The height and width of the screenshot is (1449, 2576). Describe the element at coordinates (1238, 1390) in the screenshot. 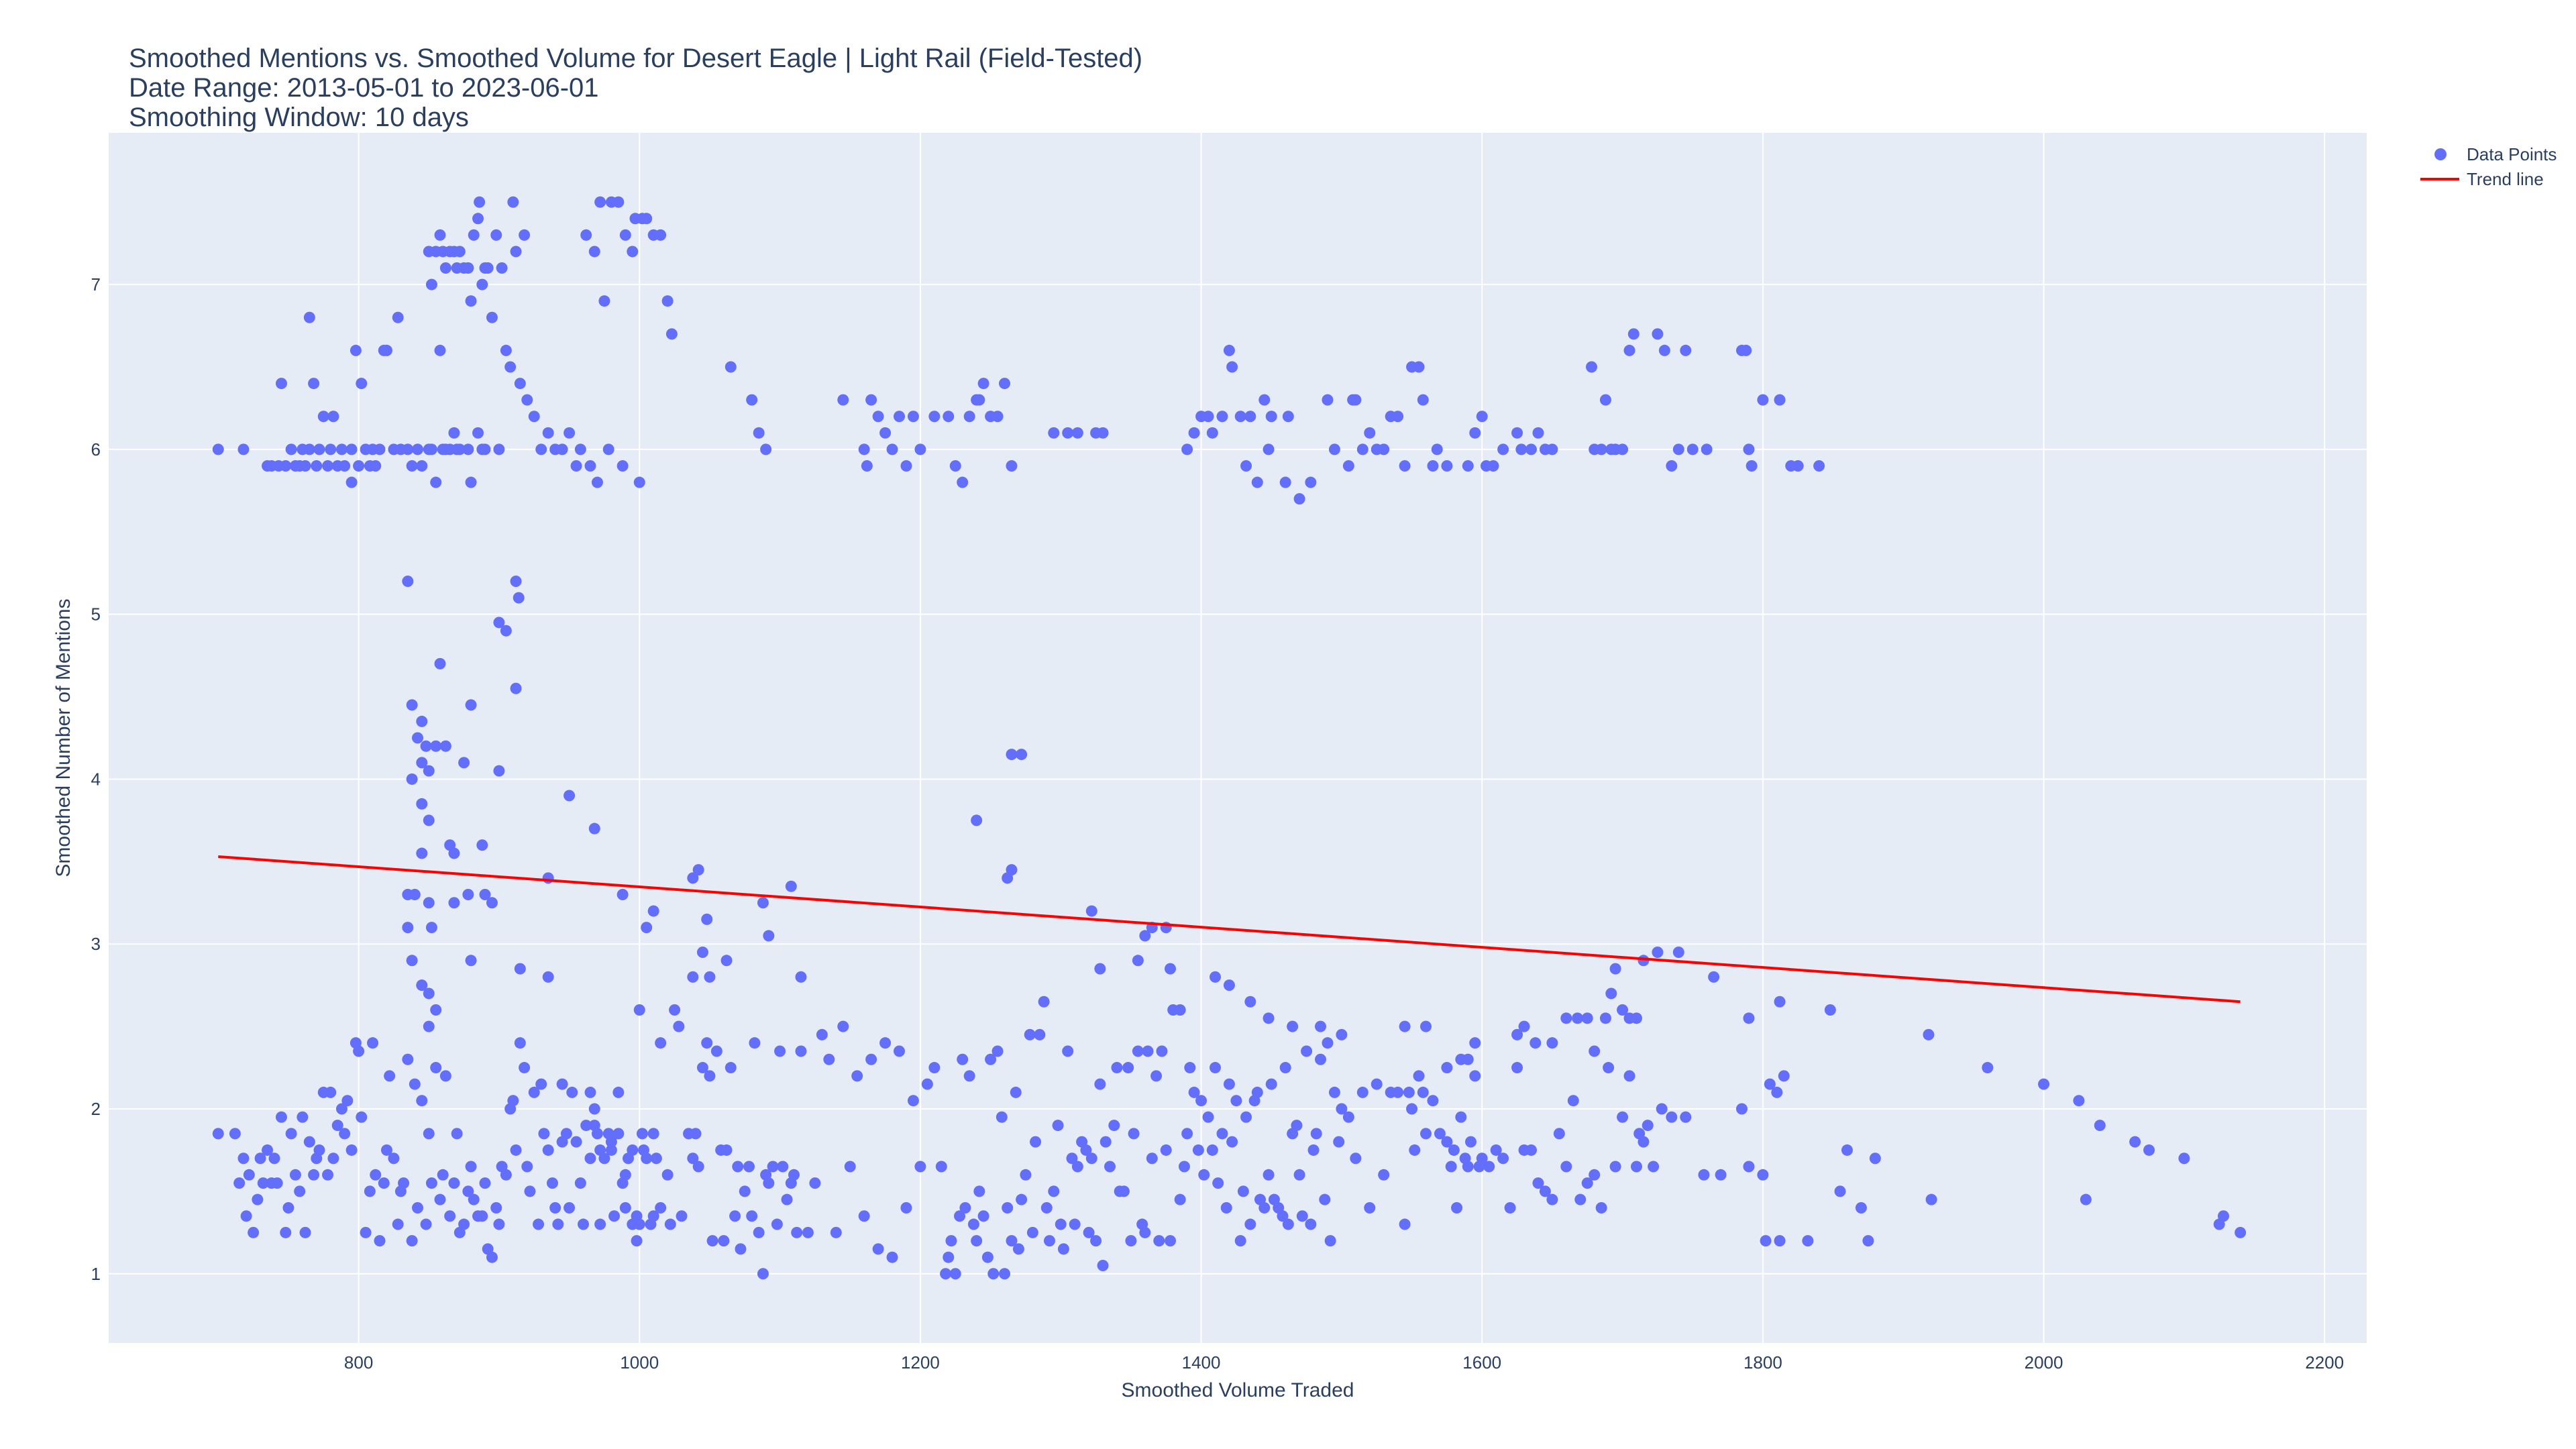

I see `x-axis-title: Smoothed Volume Traded` at that location.